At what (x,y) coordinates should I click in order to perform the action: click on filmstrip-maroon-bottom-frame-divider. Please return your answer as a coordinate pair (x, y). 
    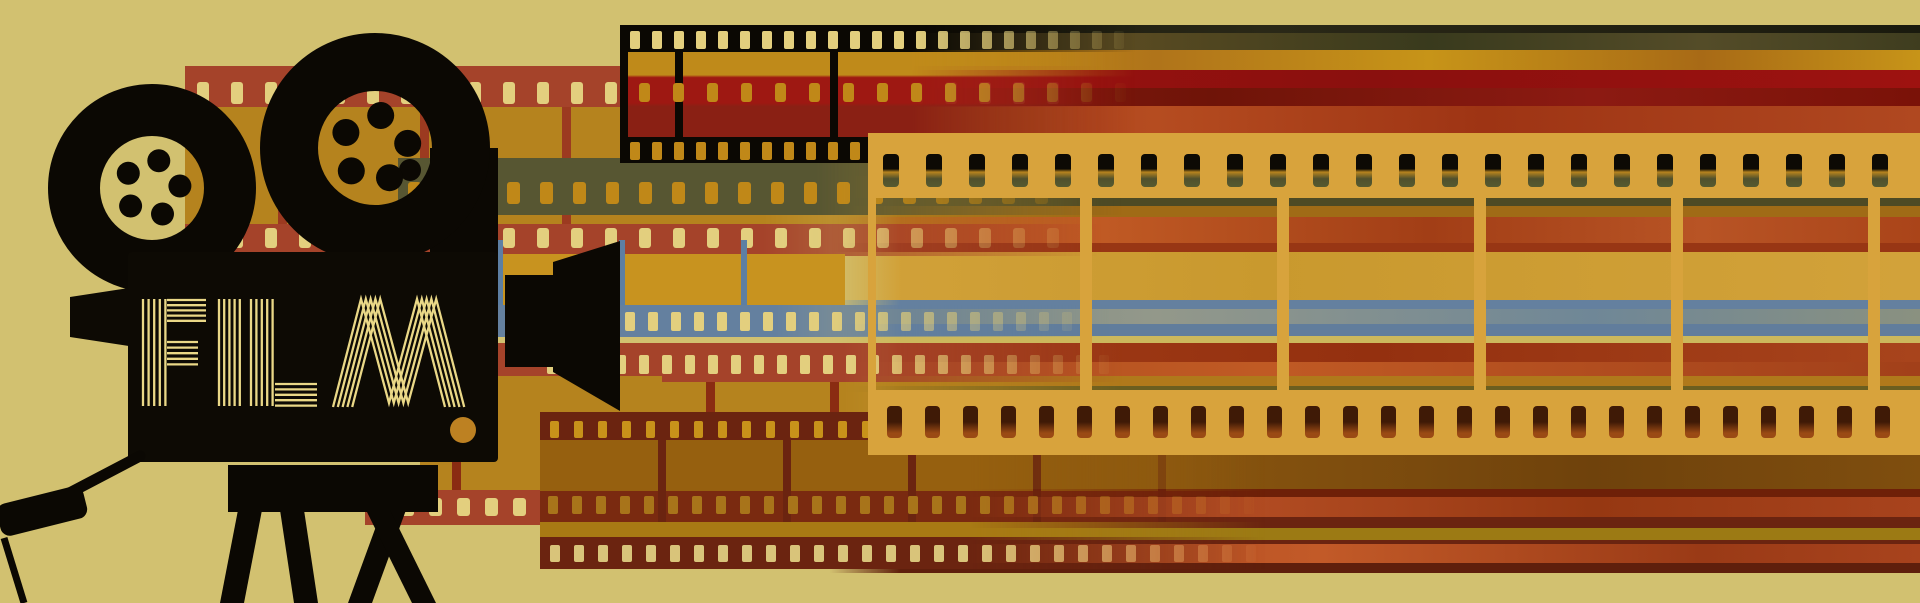
    Looking at the image, I should click on (1037, 481).